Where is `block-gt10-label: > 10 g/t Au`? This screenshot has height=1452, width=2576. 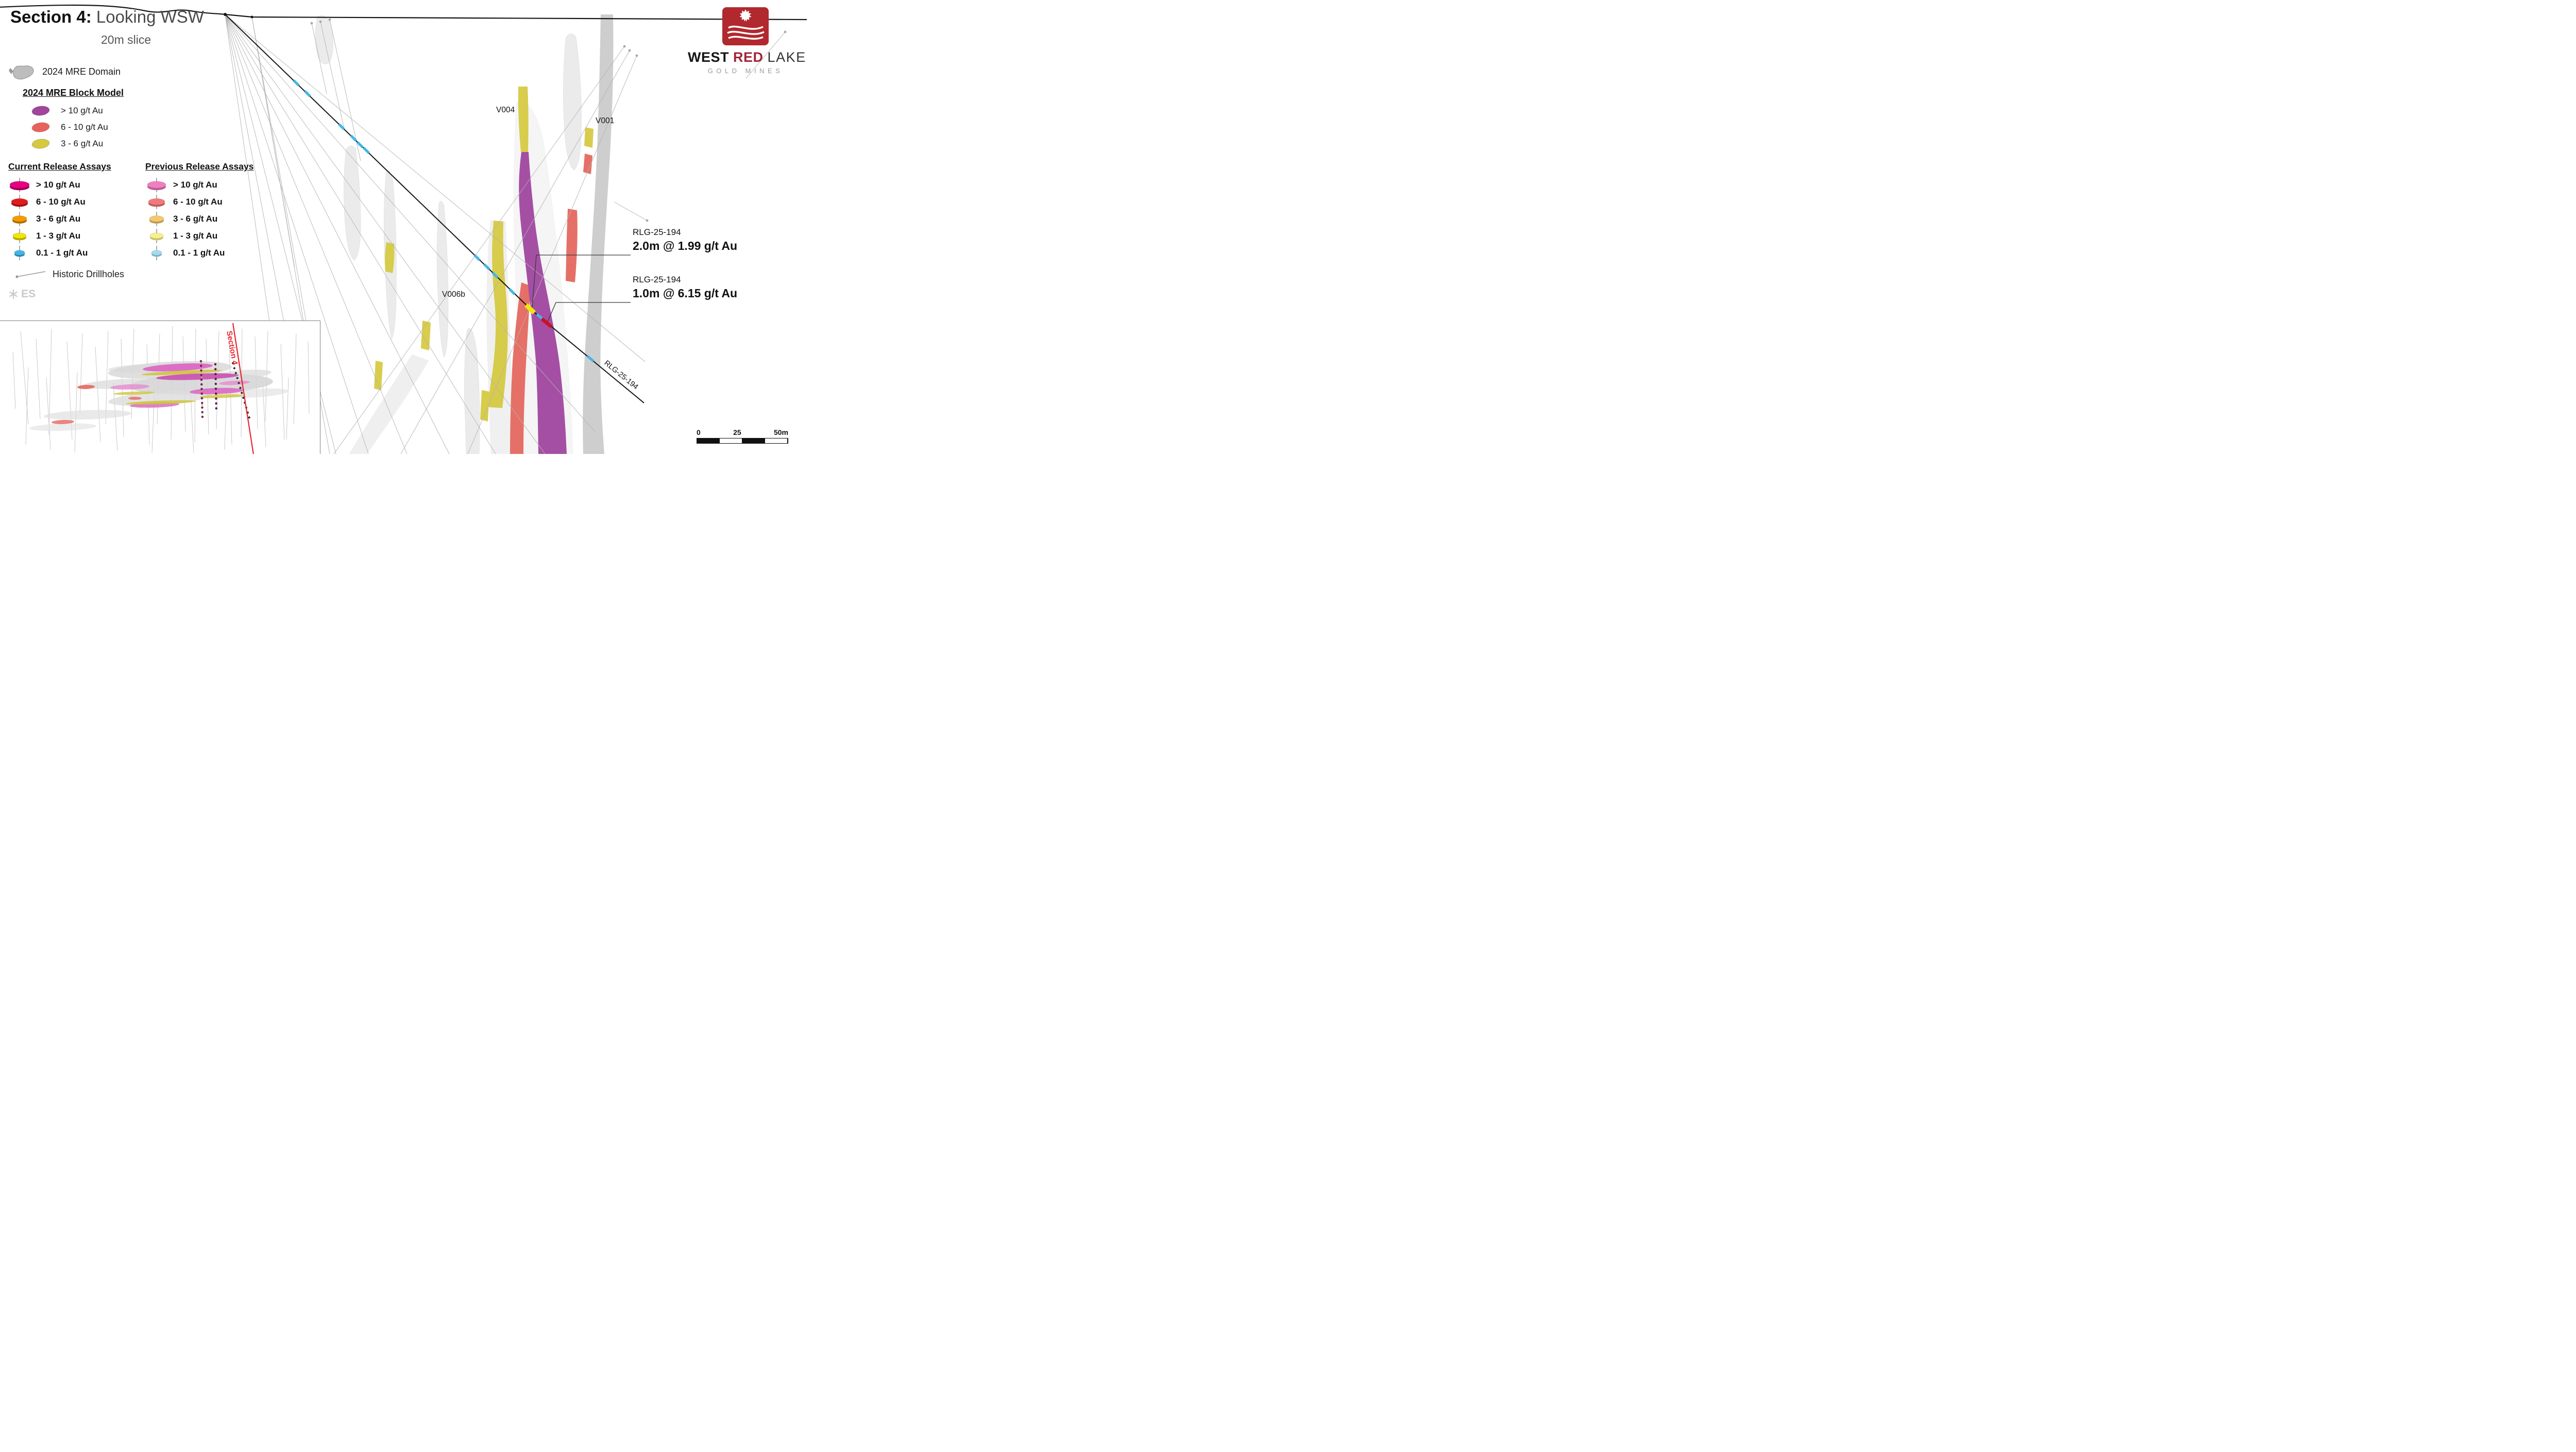
block-gt10-label: > 10 g/t Au is located at coordinates (82, 110).